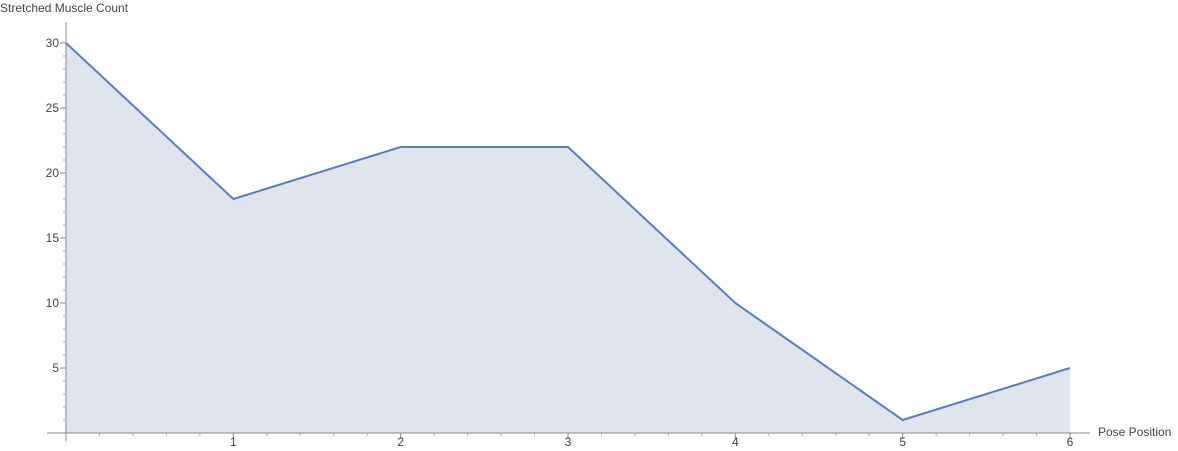  Describe the element at coordinates (902, 442) in the screenshot. I see `x-tick-label: 5` at that location.